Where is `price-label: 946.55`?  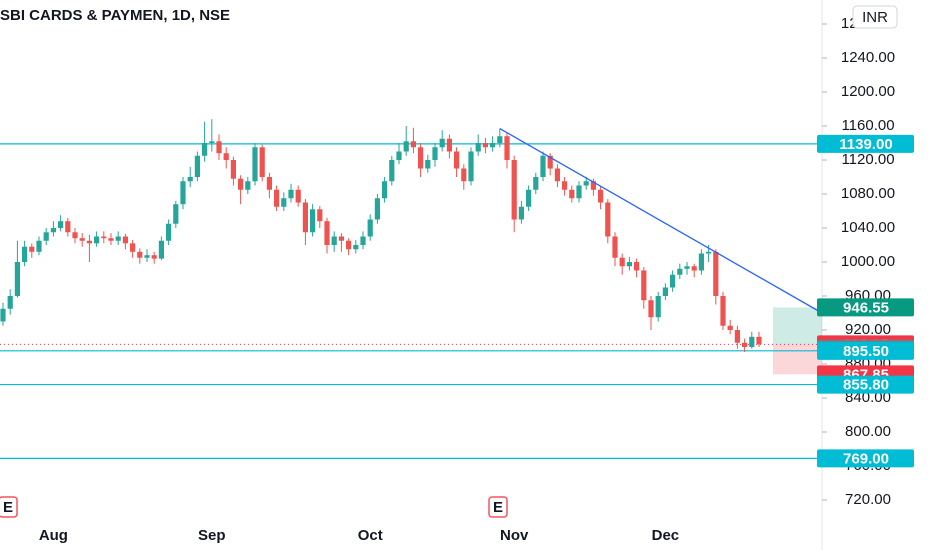
price-label: 946.55 is located at coordinates (866, 307).